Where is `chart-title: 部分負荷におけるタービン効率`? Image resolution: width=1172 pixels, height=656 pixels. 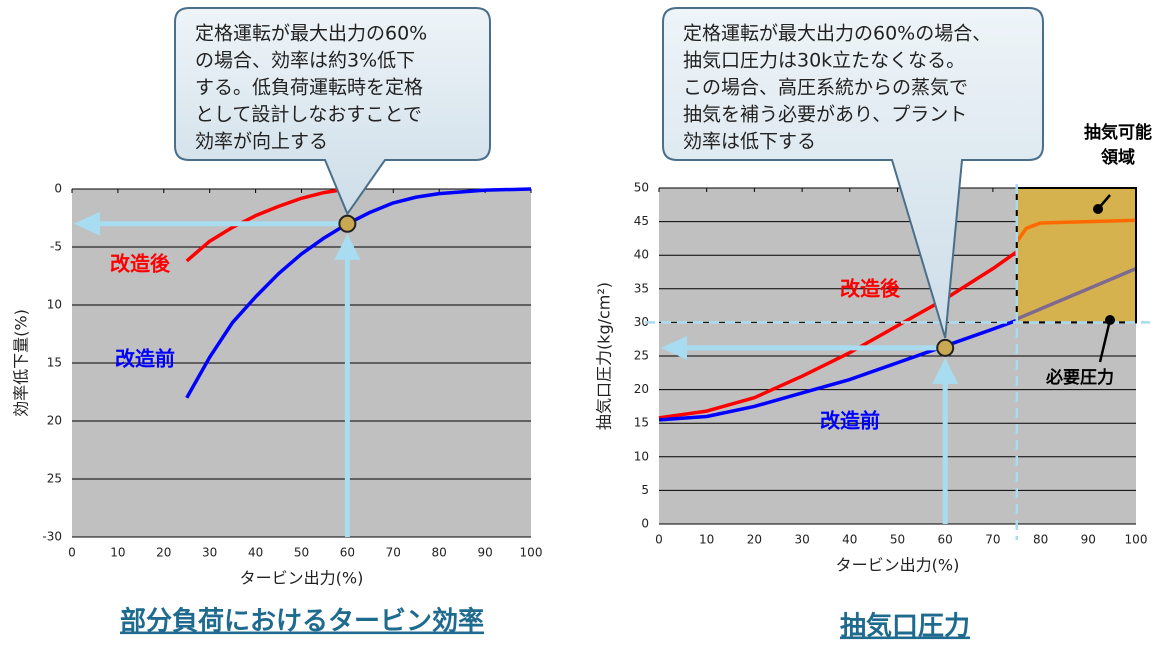
chart-title: 部分負荷におけるタービン効率 is located at coordinates (302, 621).